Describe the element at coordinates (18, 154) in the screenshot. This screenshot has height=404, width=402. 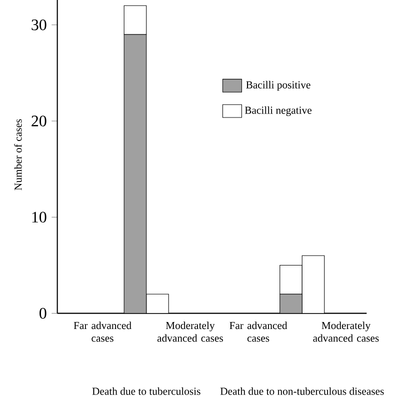
I see `y-axis-title: Number of cases` at that location.